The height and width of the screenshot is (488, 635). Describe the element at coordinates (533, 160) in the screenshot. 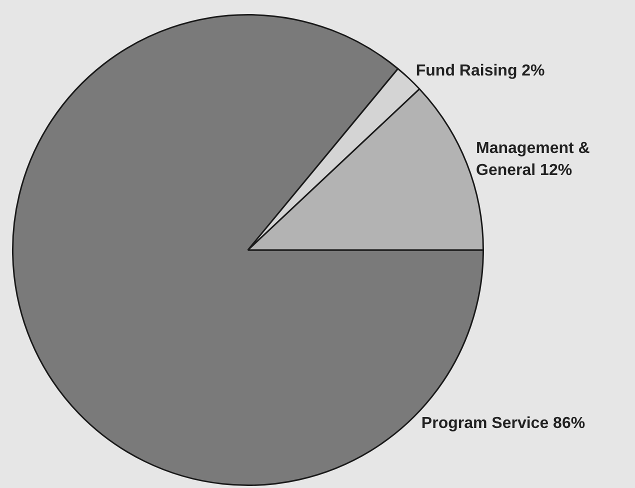

I see `slice-label: Management & General 12%` at that location.